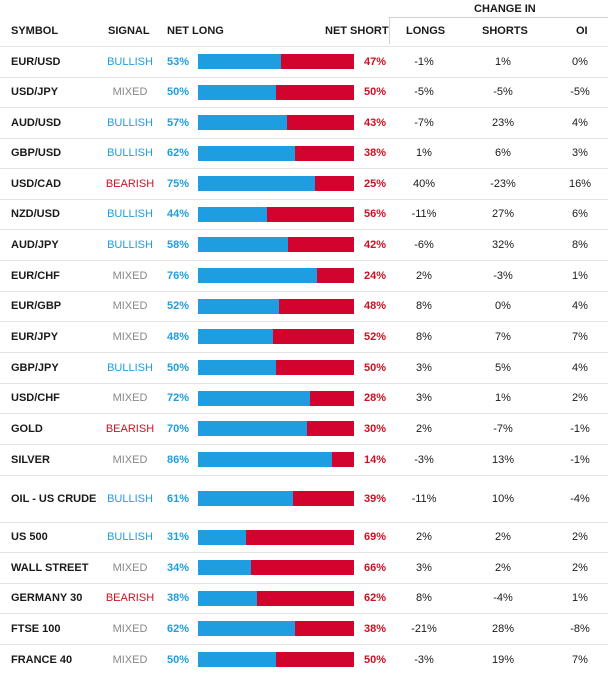 This screenshot has height=677, width=608. What do you see at coordinates (30, 459) in the screenshot?
I see `symbol-cell: SILVER` at bounding box center [30, 459].